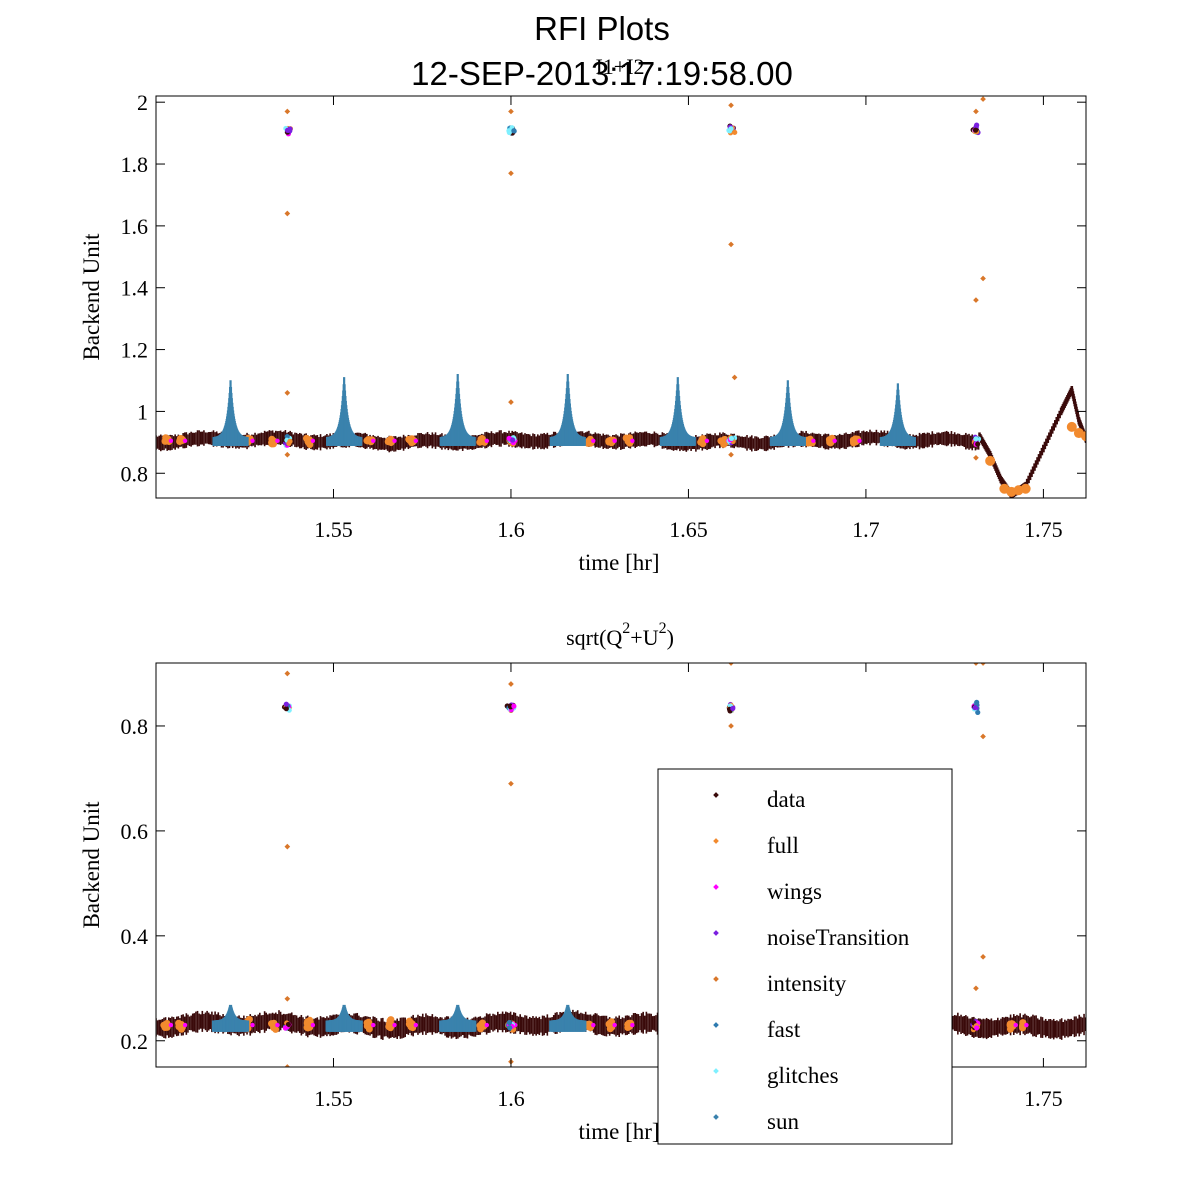  I want to click on panel-top-xlabel: time [hr], so click(618, 562).